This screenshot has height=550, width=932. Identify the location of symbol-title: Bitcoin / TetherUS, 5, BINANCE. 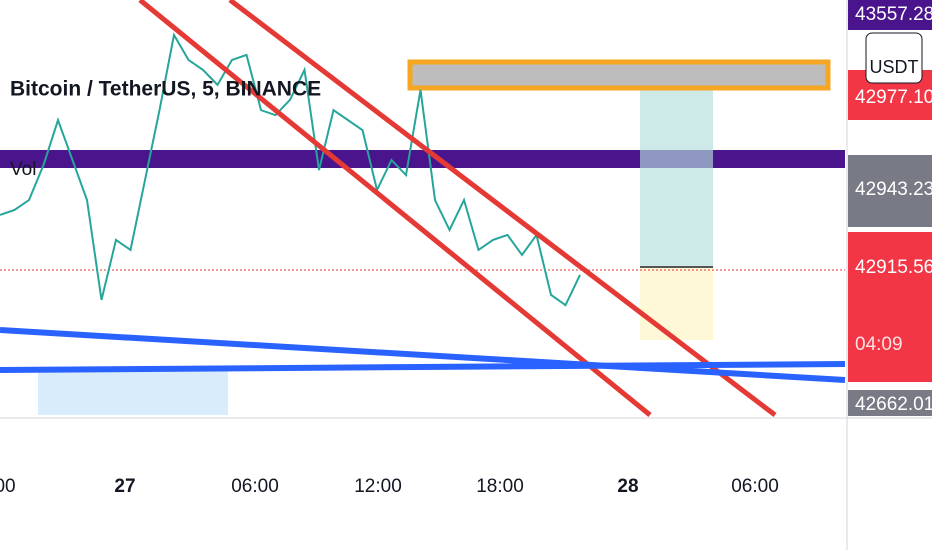
(165, 89).